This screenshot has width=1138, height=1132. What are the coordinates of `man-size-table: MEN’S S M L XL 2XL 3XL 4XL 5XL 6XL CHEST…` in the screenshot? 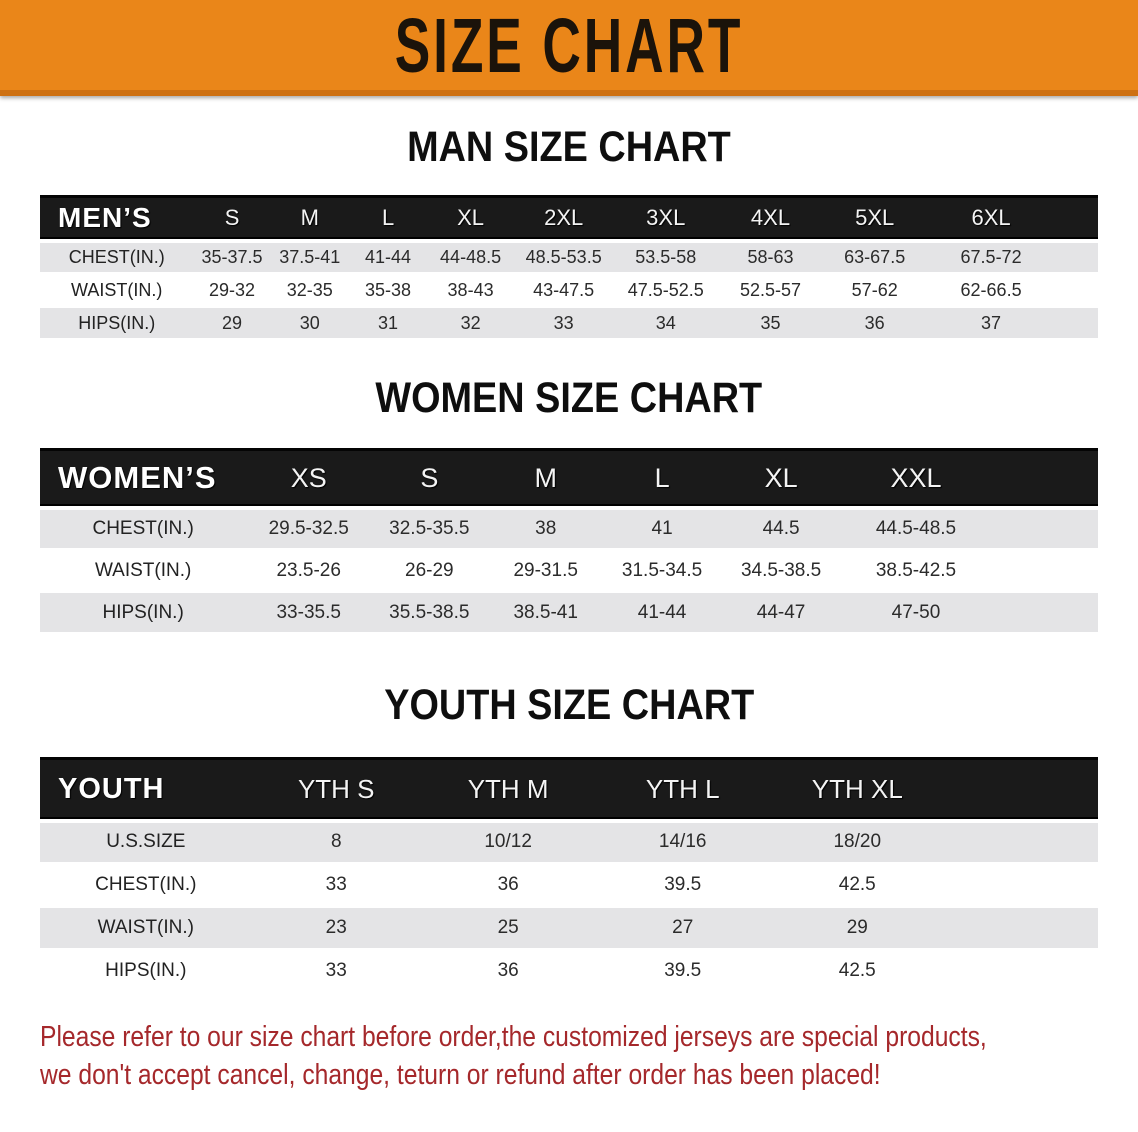 It's located at (569, 268).